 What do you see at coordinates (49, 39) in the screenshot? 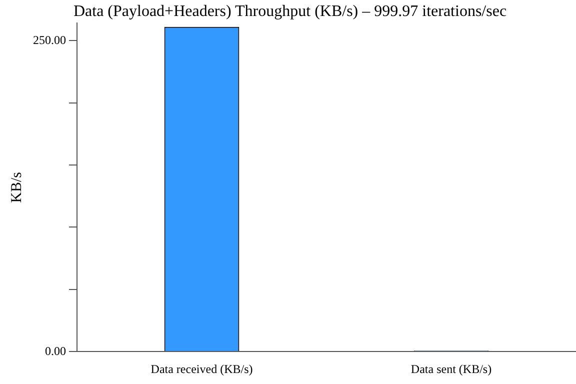
I see `y-tick-label: 250.00` at bounding box center [49, 39].